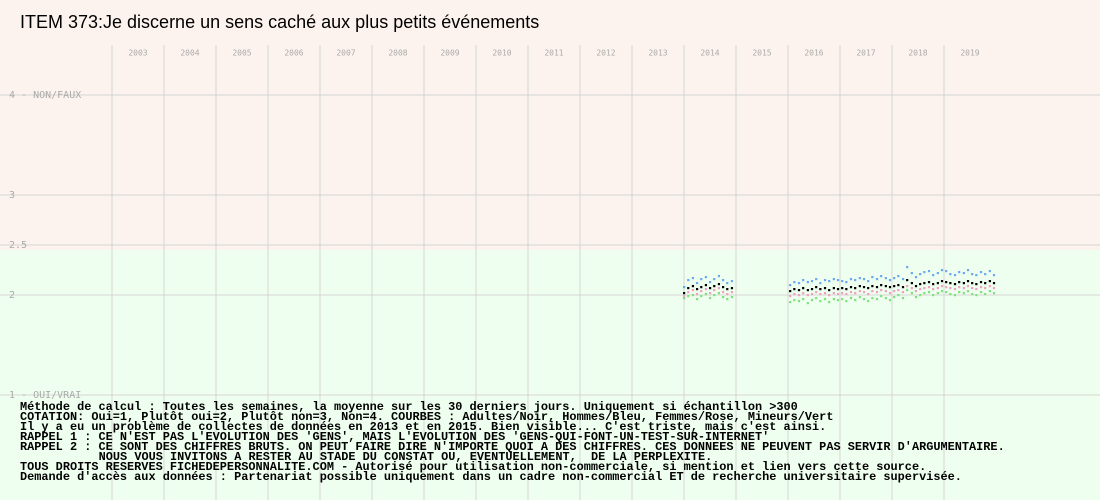 The height and width of the screenshot is (500, 1100). Describe the element at coordinates (18, 245) in the screenshot. I see `y-tick-label: 2.5` at that location.